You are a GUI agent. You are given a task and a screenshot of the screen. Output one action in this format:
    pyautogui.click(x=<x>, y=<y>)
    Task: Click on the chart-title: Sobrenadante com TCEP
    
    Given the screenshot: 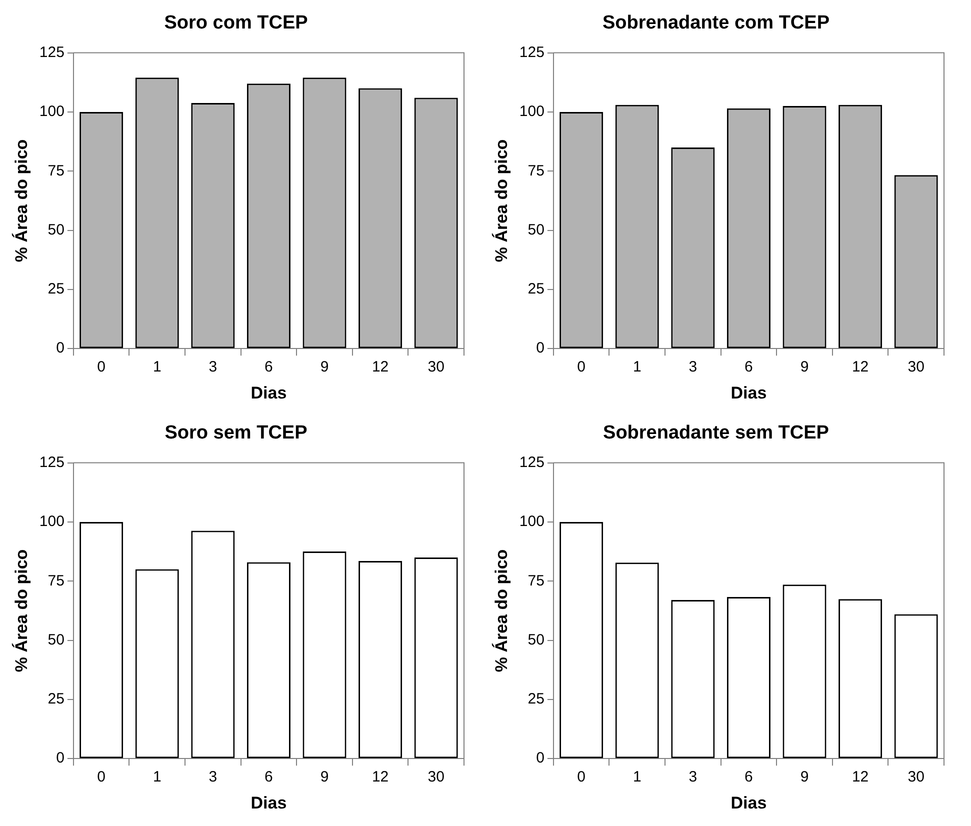 What is the action you would take?
    pyautogui.click(x=716, y=23)
    